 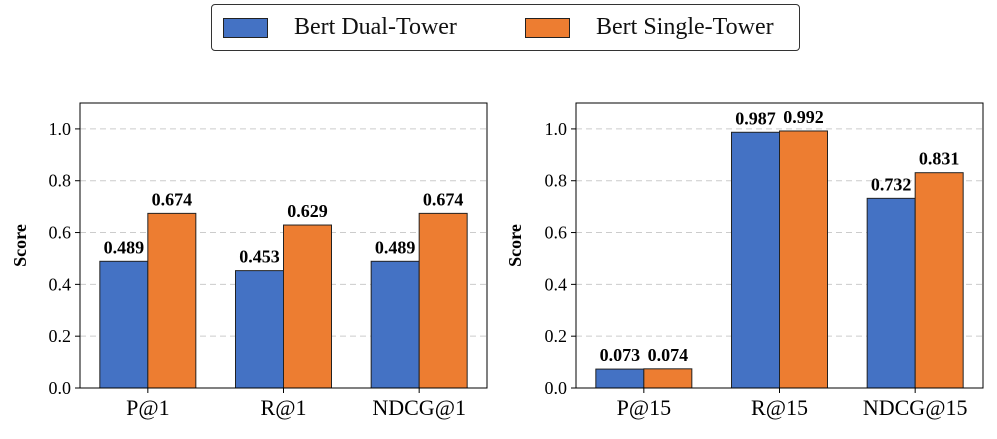 What do you see at coordinates (60, 284) in the screenshot?
I see `chart-1-ytick-label: 0.4` at bounding box center [60, 284].